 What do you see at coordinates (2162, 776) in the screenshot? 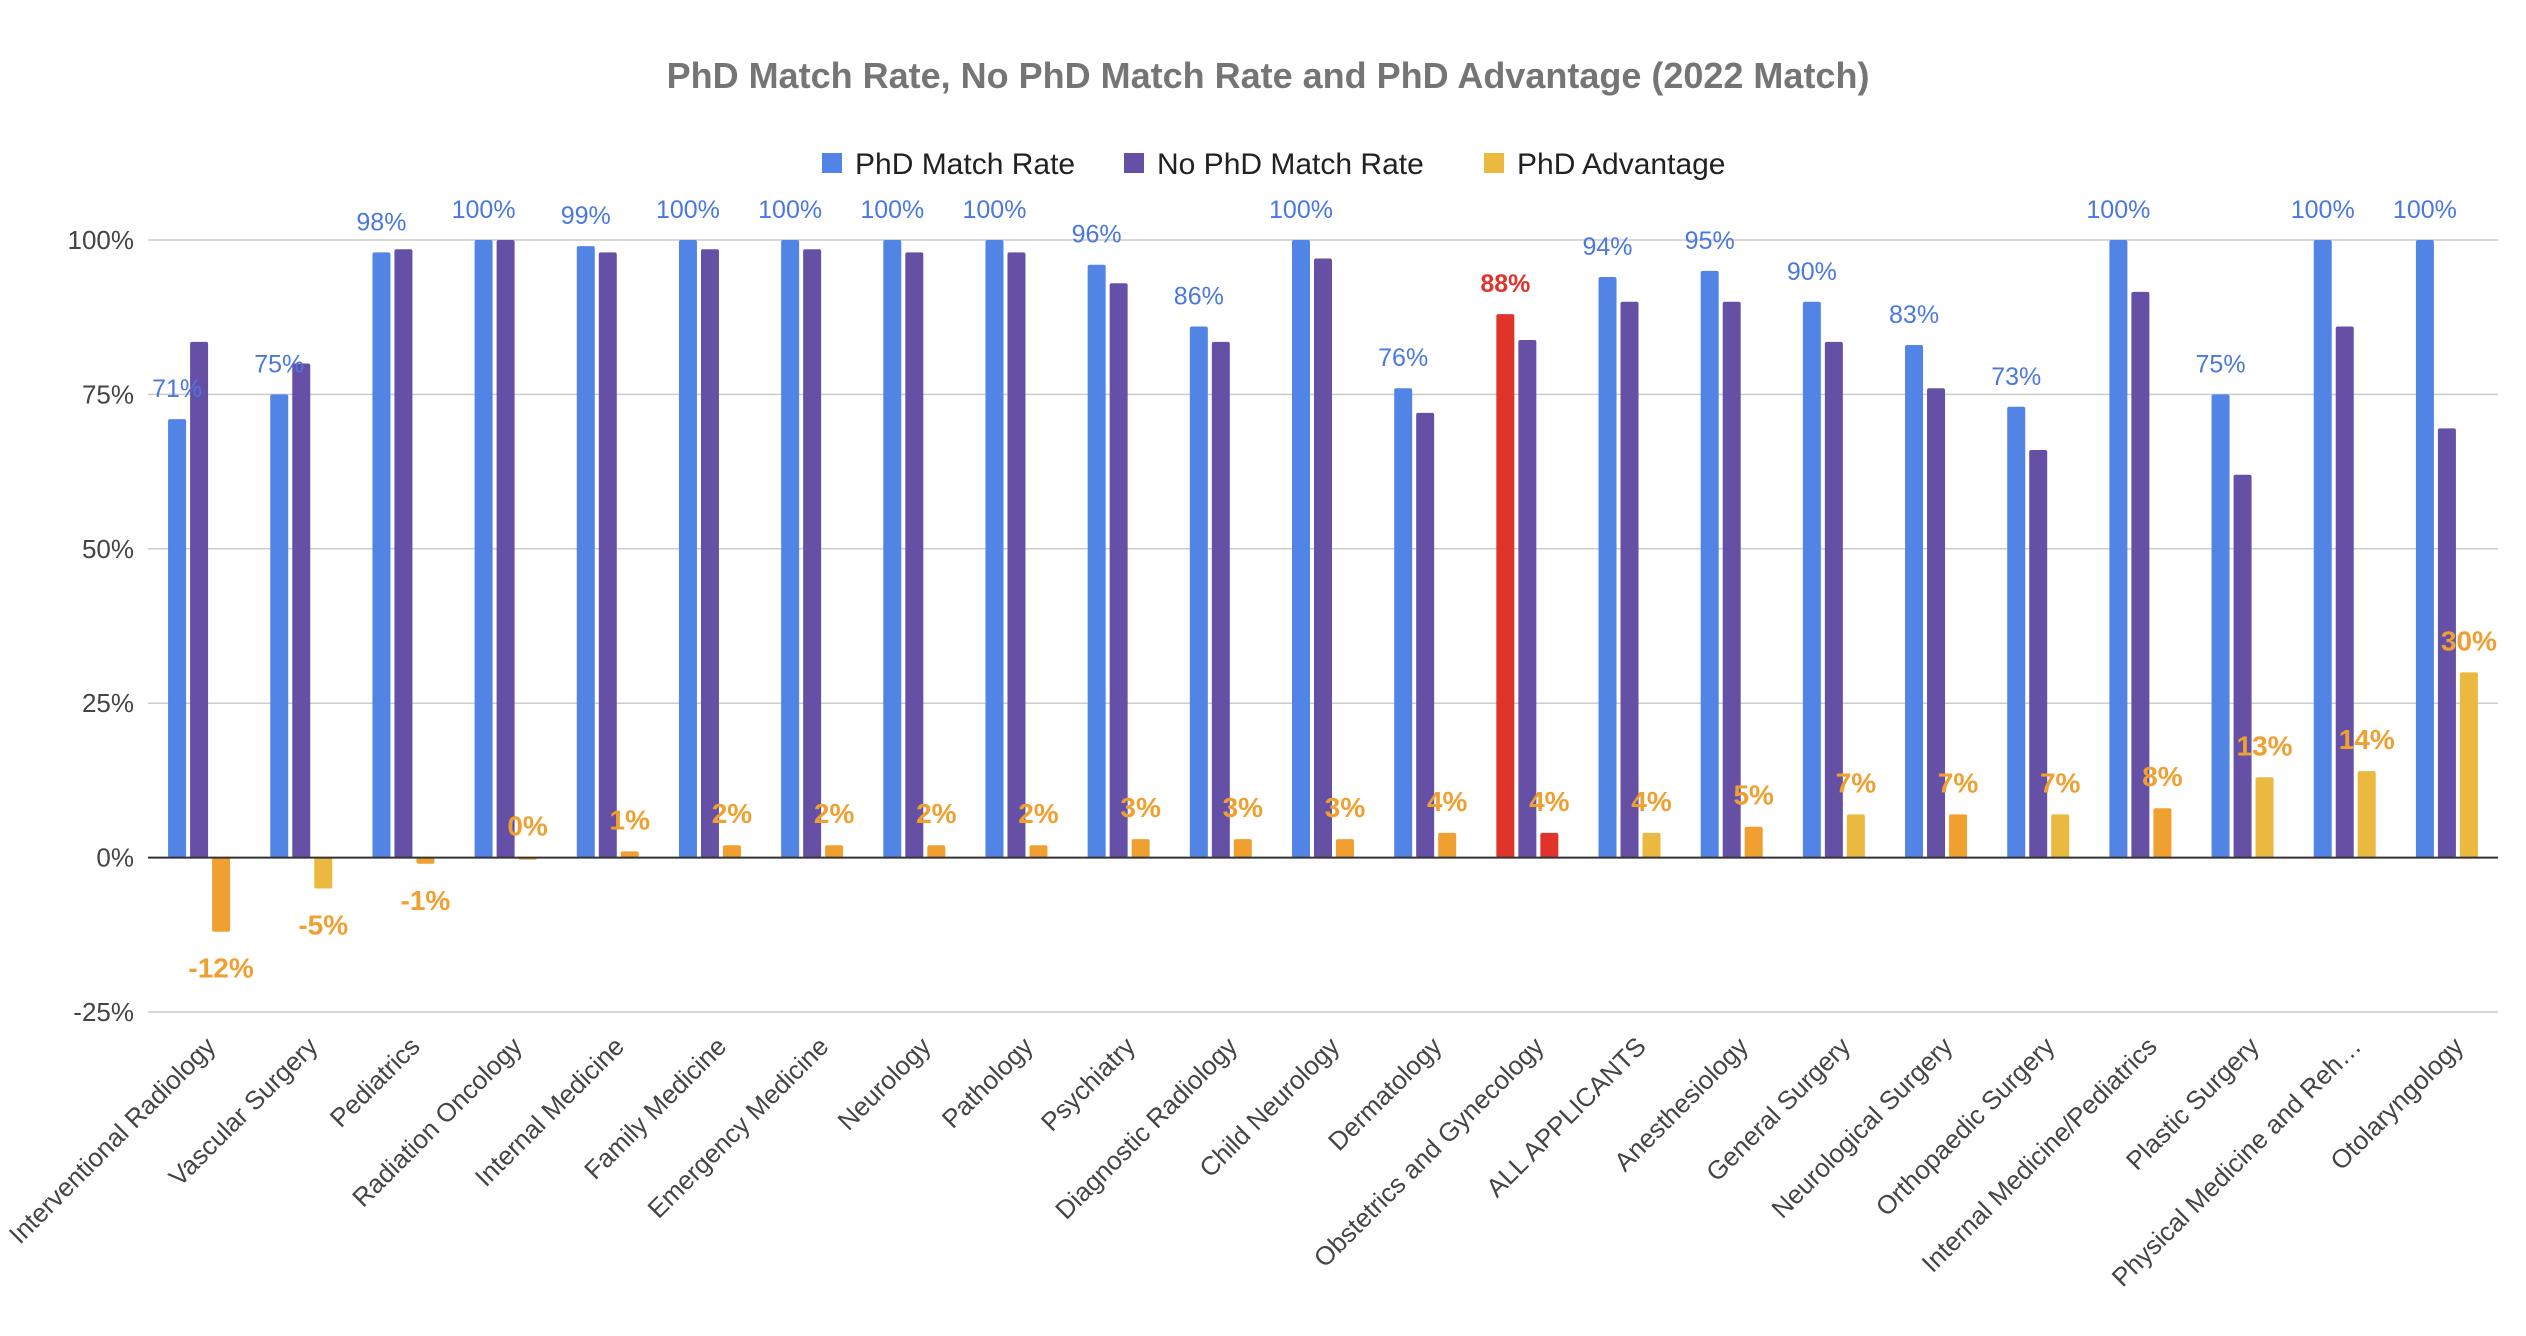
I see `data-label-advantage: 8%` at bounding box center [2162, 776].